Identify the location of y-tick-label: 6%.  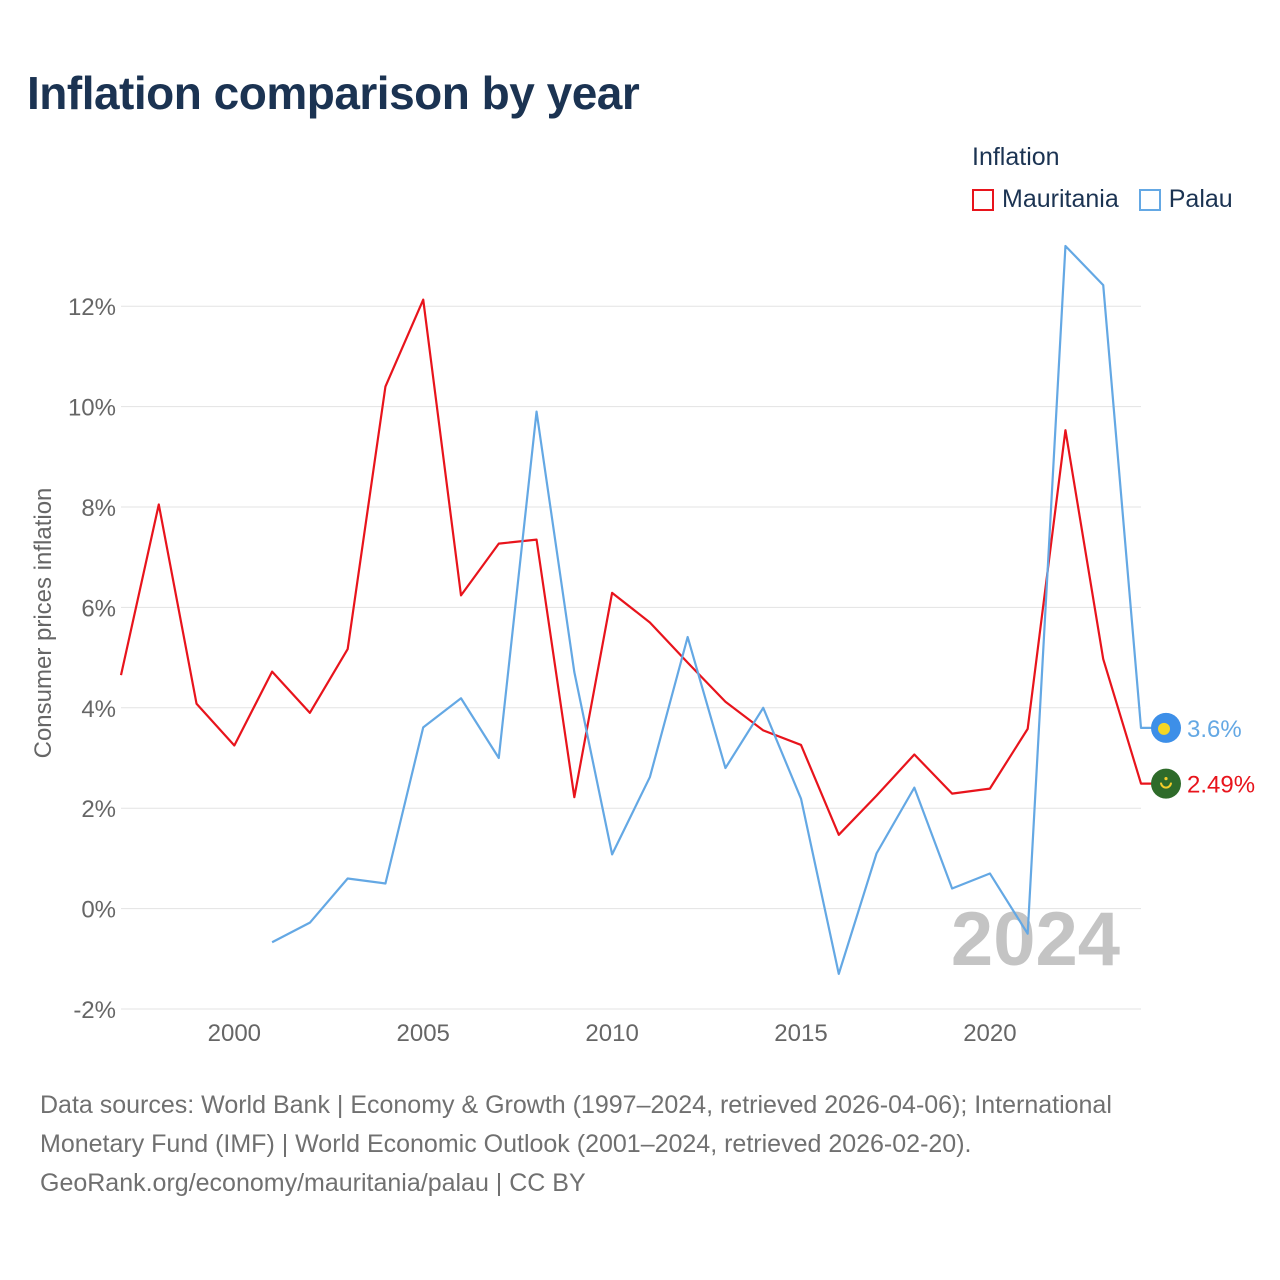
(98, 608).